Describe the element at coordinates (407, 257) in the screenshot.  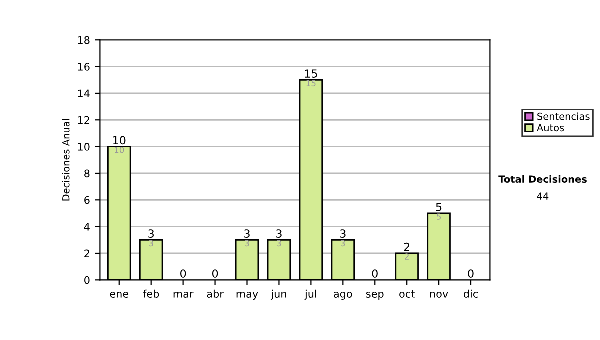
I see `data-label: 2` at that location.